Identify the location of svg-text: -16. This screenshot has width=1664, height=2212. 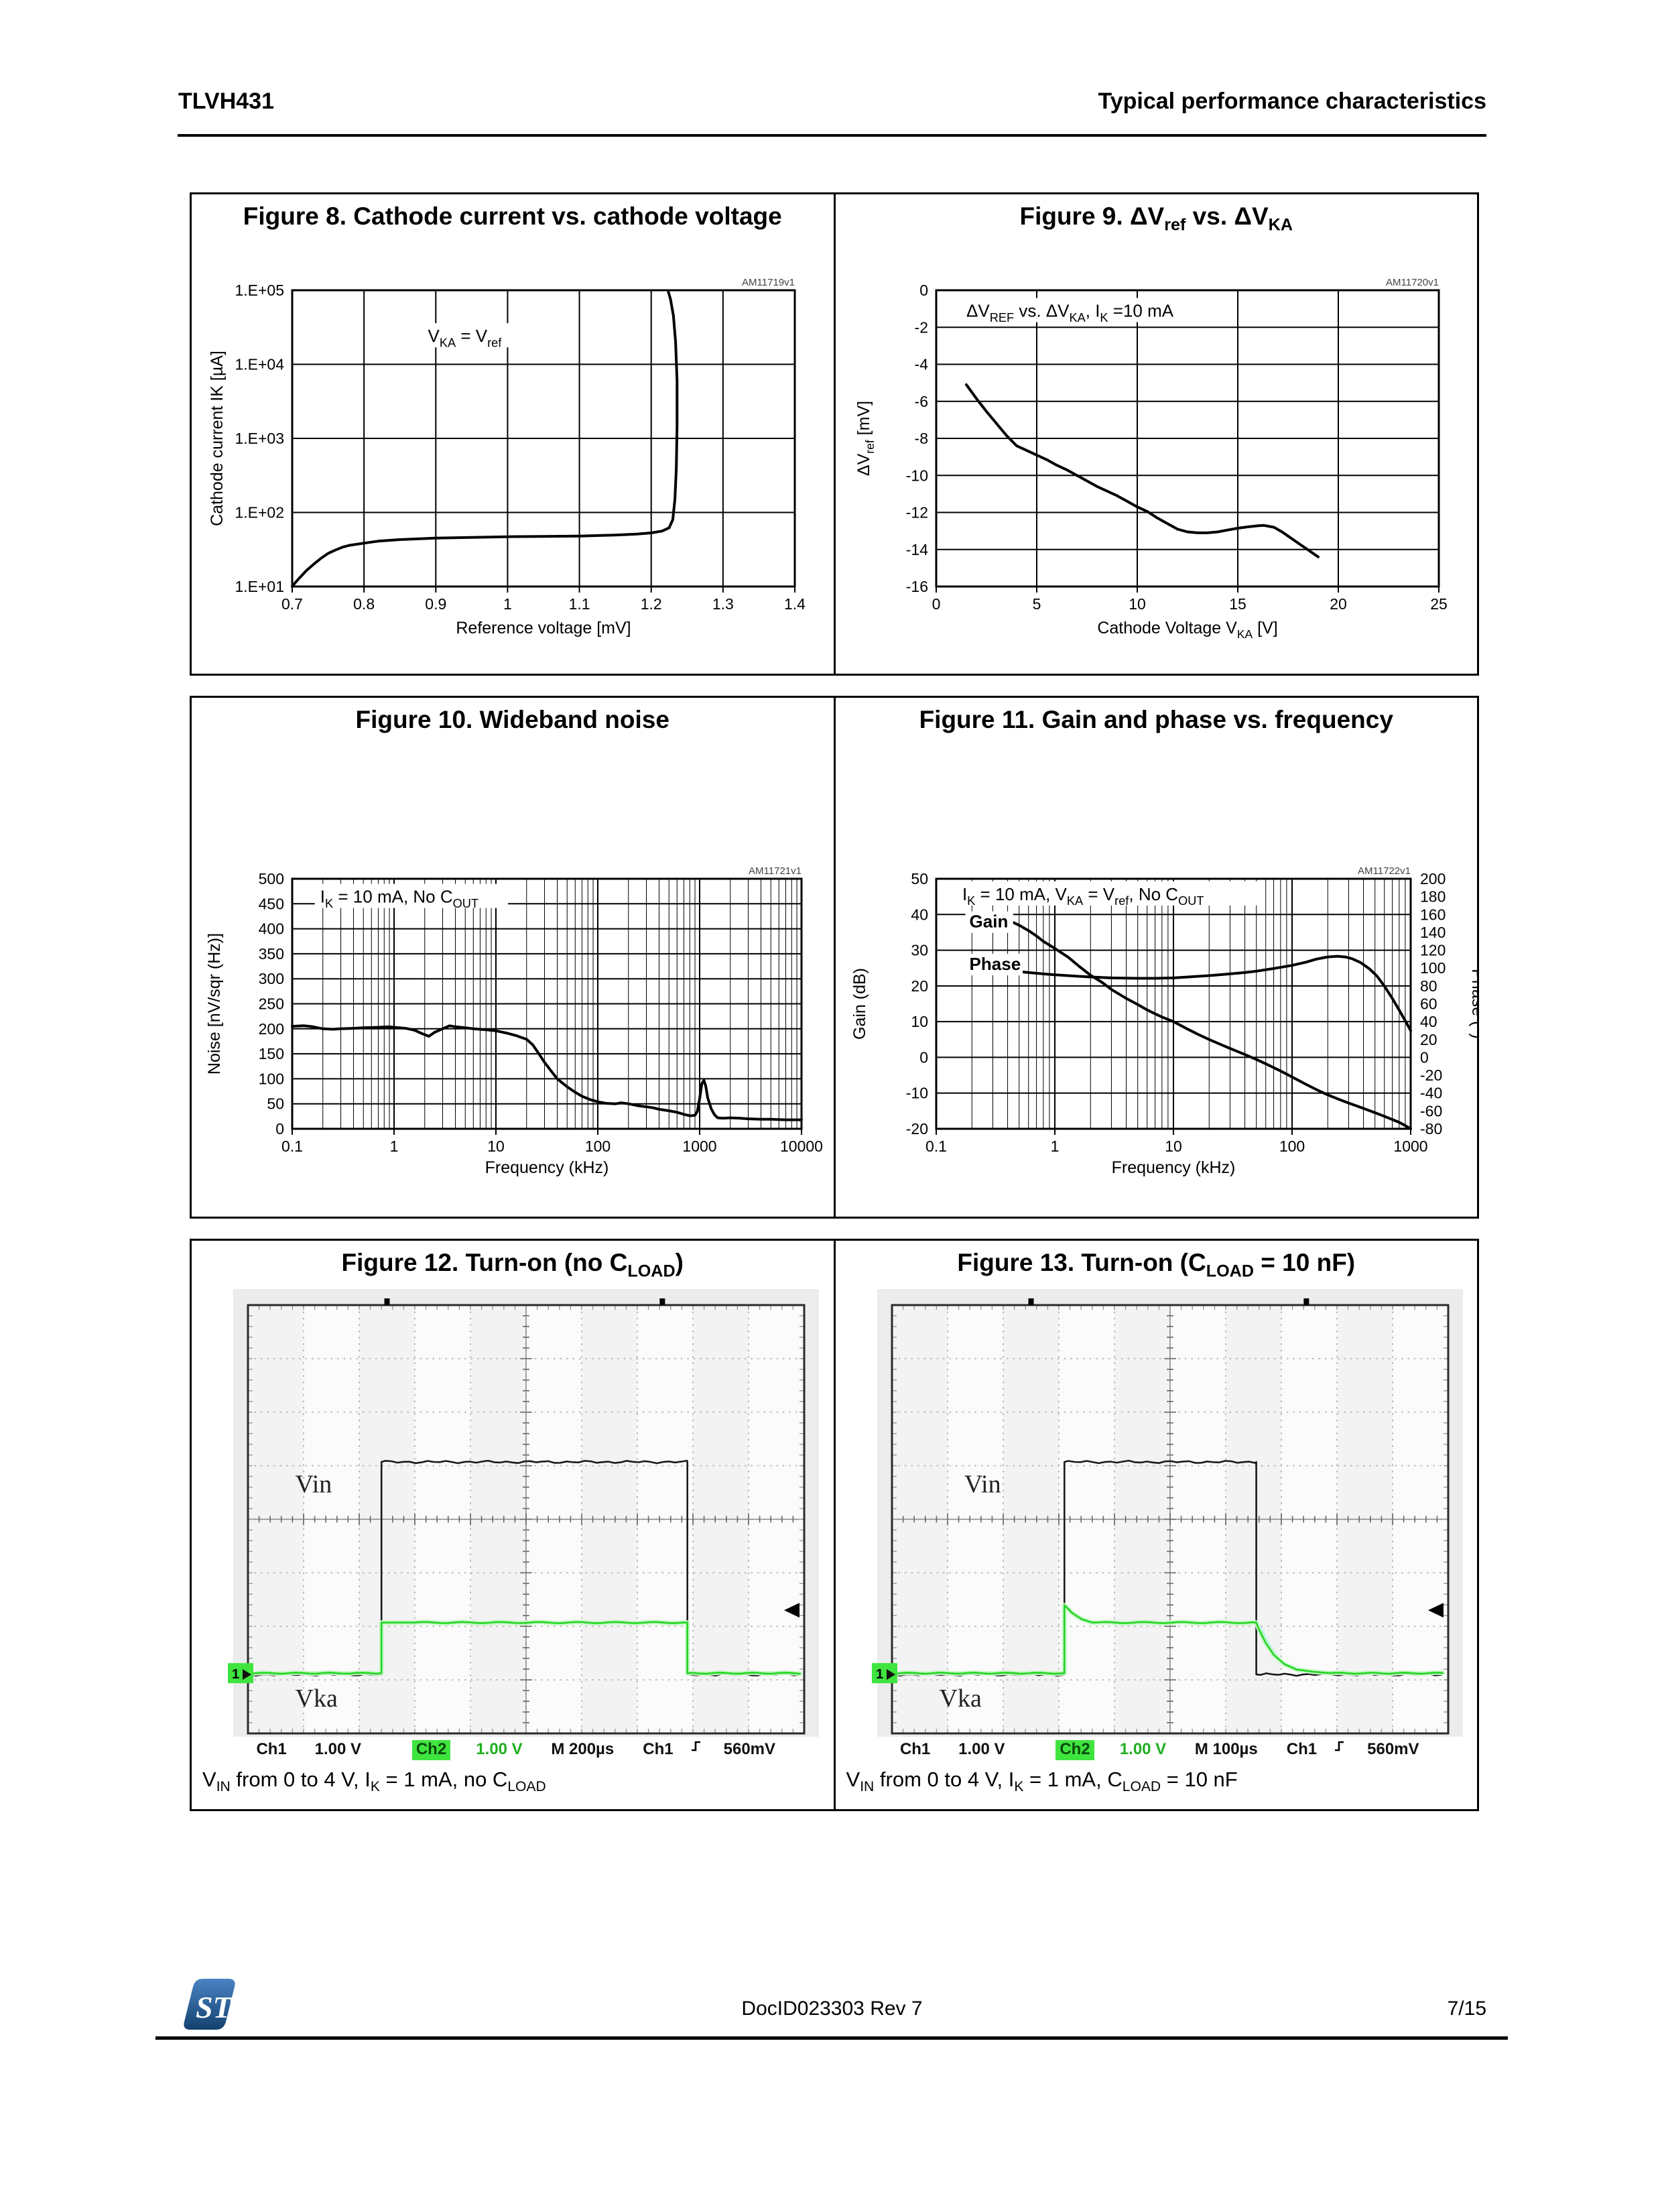
(916, 586).